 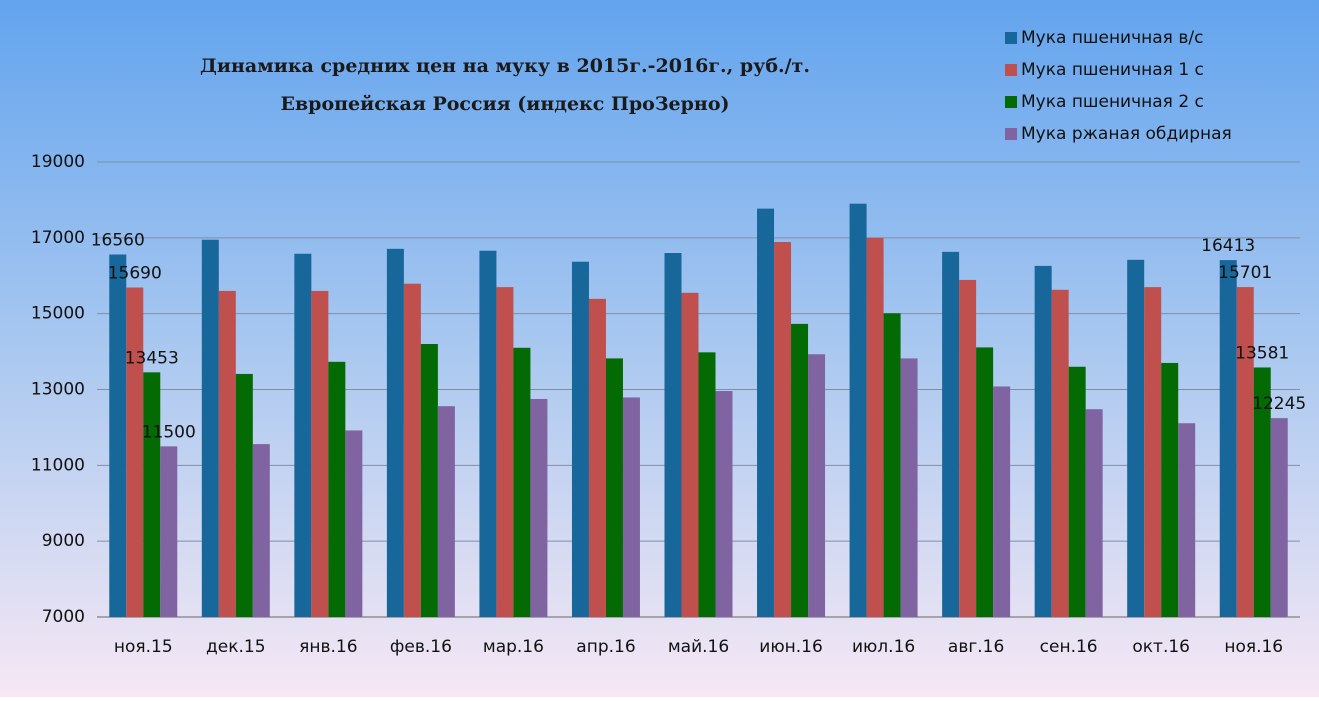 What do you see at coordinates (58, 238) in the screenshot?
I see `y-tick-label: 17000` at bounding box center [58, 238].